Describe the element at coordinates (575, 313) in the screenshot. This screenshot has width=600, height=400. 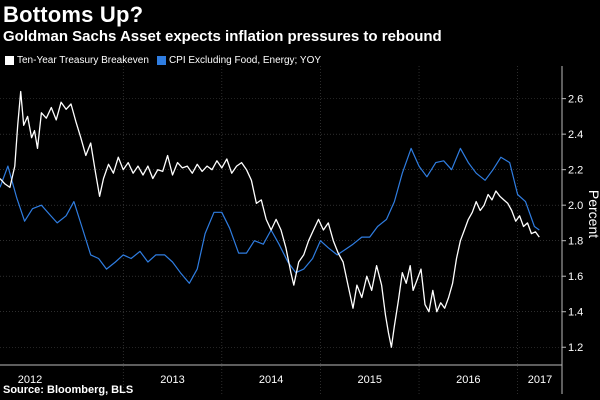
I see `y-tick-label: 1.4` at that location.